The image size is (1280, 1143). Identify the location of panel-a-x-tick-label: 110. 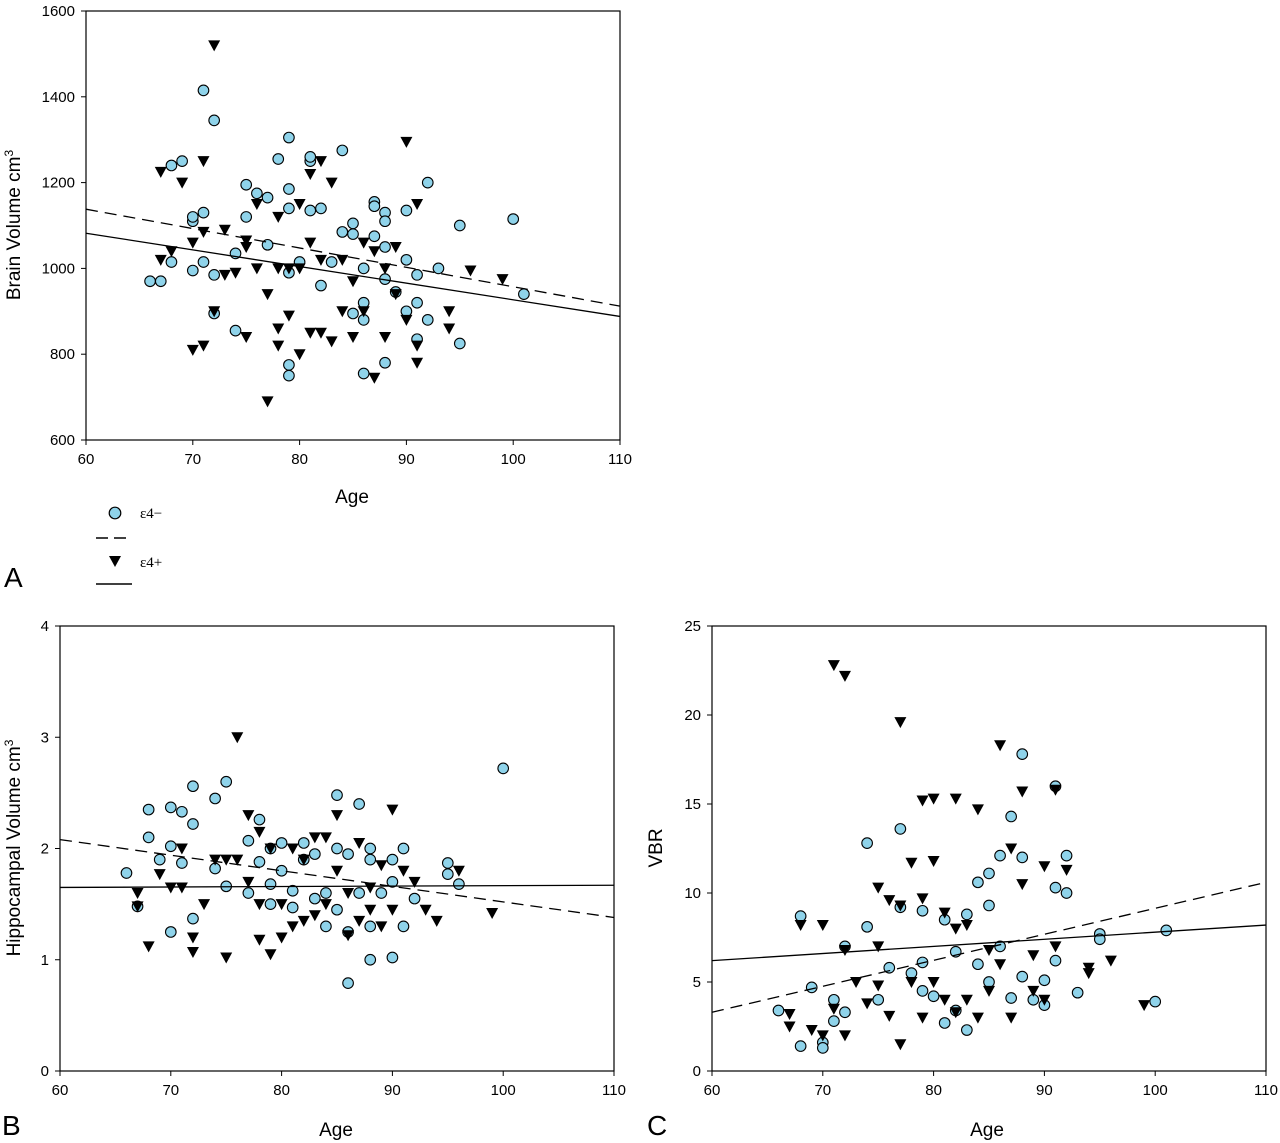
(620, 459).